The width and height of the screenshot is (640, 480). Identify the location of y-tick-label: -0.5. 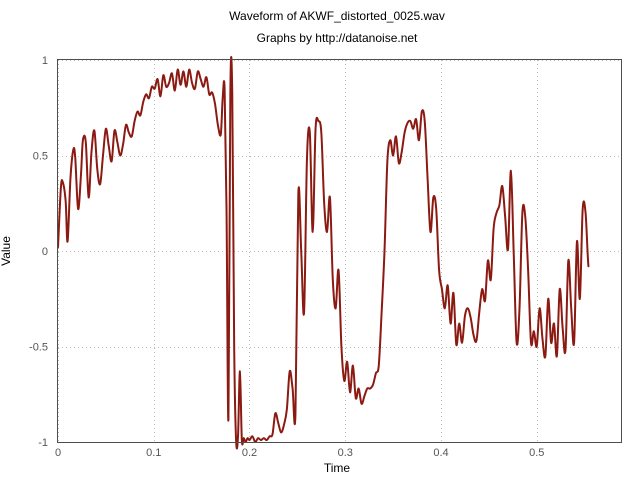
(38, 348).